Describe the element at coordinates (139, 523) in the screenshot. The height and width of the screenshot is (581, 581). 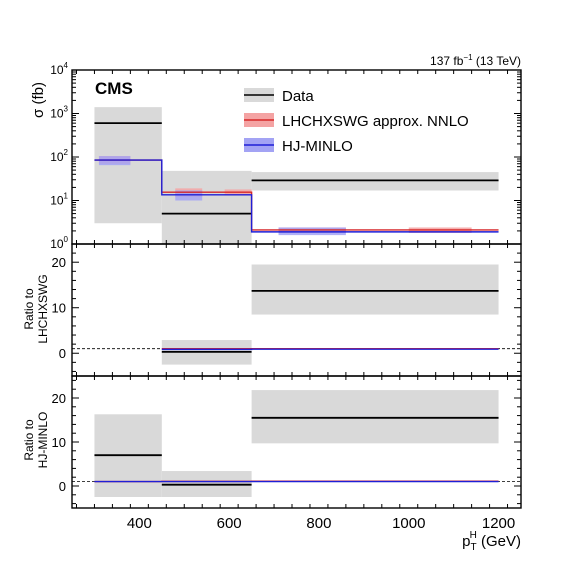
I see `x-tick-label: 400` at that location.